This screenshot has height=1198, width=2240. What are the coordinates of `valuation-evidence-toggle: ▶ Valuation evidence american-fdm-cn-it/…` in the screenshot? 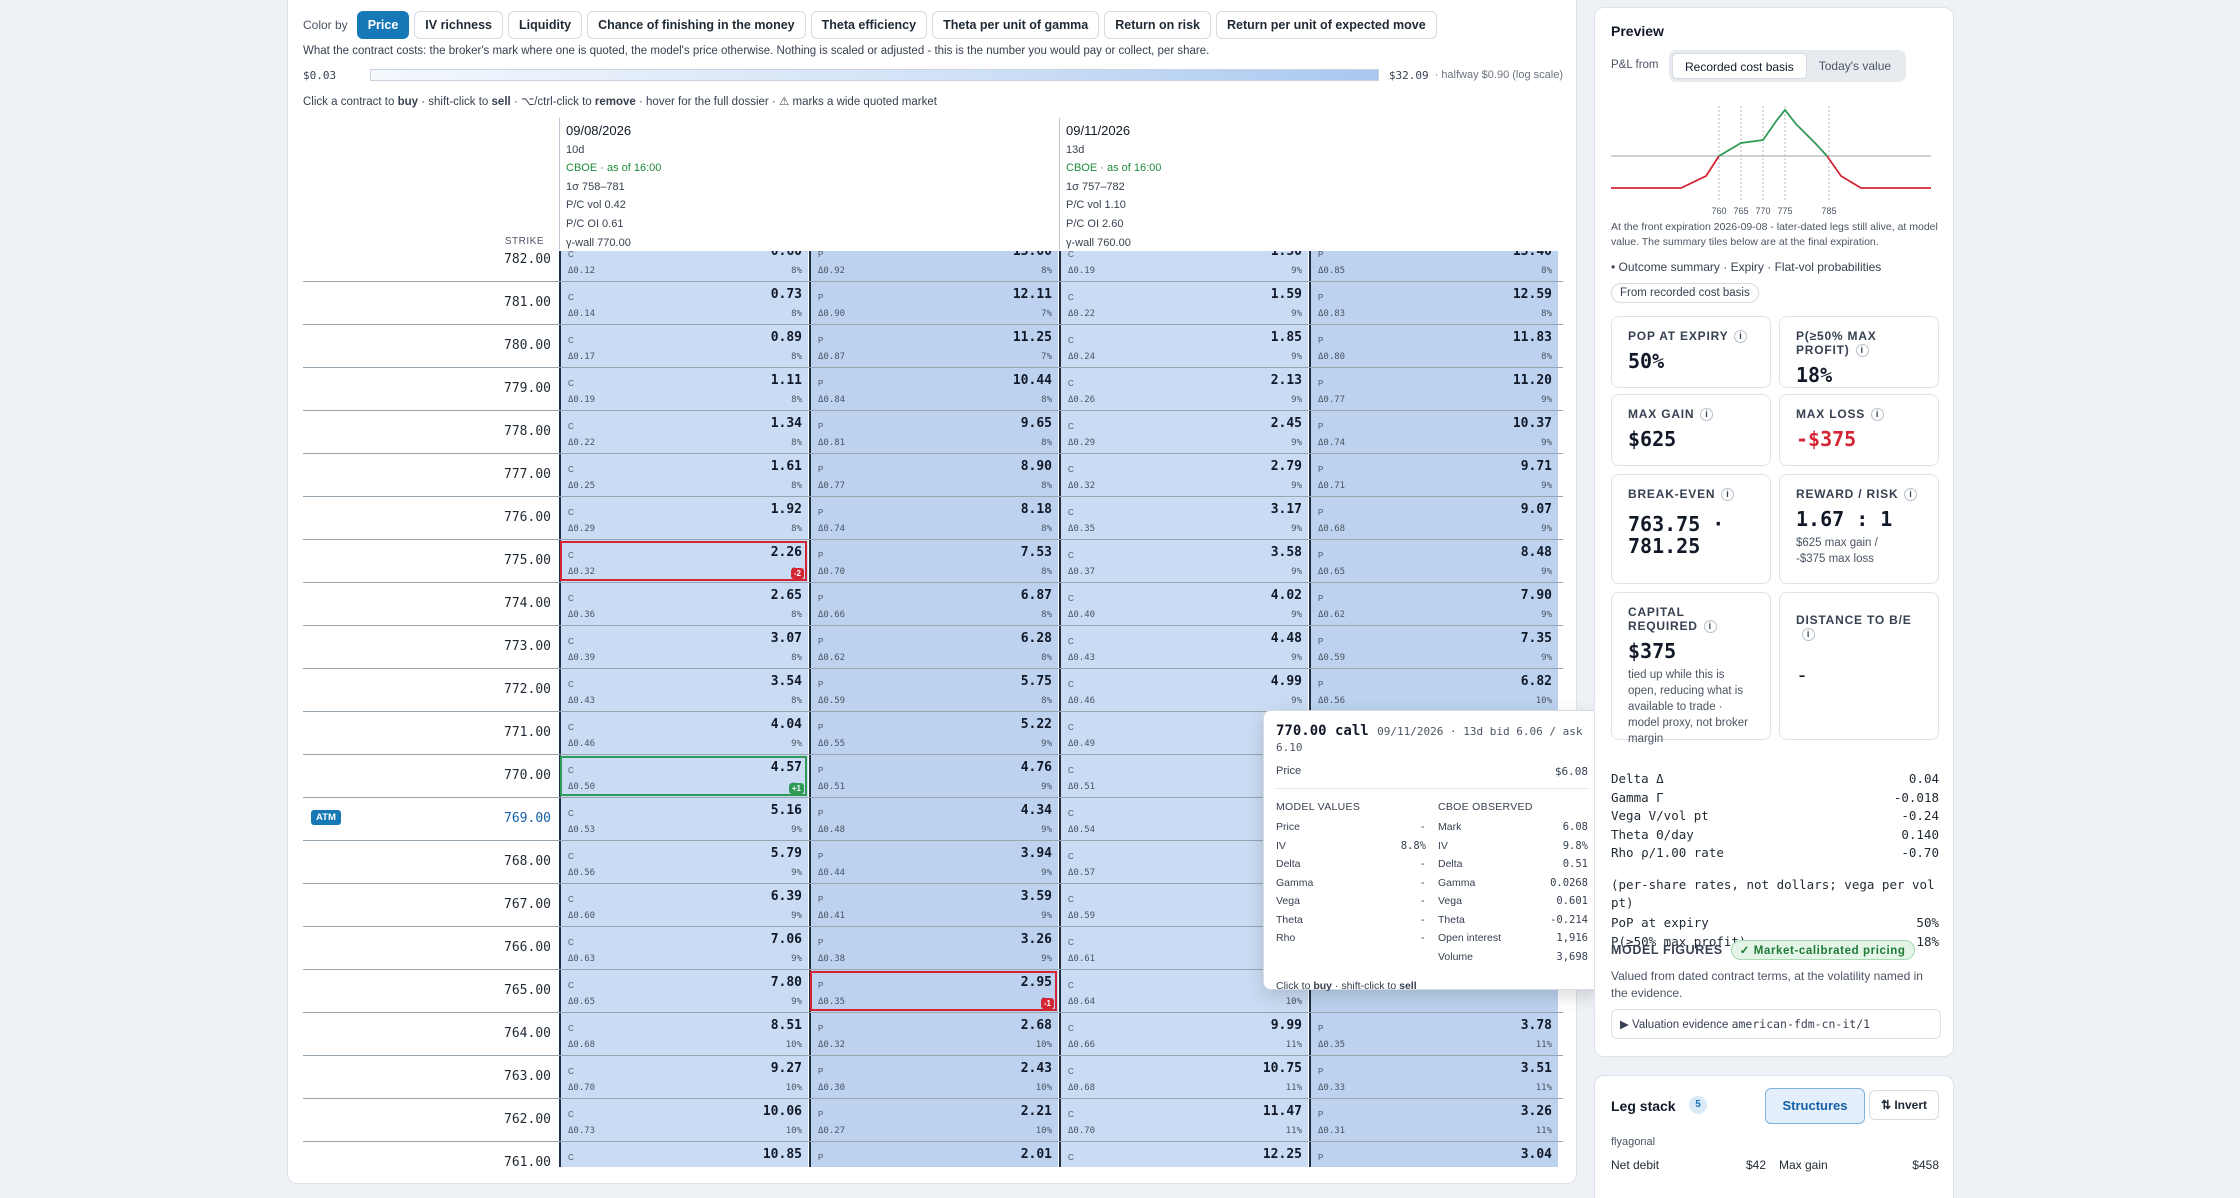 It's located at (1776, 1024).